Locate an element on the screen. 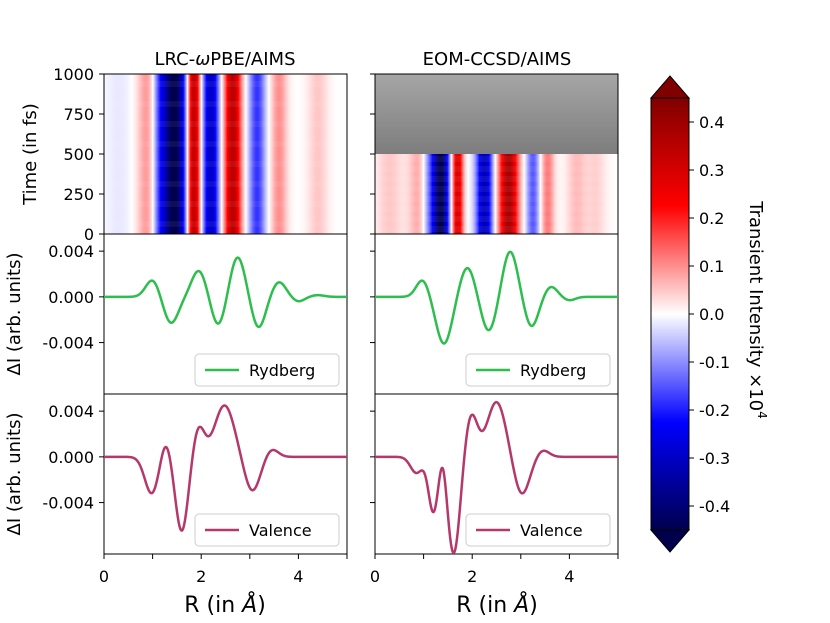  heatmap-ytick-label: 500 is located at coordinates (78, 154).